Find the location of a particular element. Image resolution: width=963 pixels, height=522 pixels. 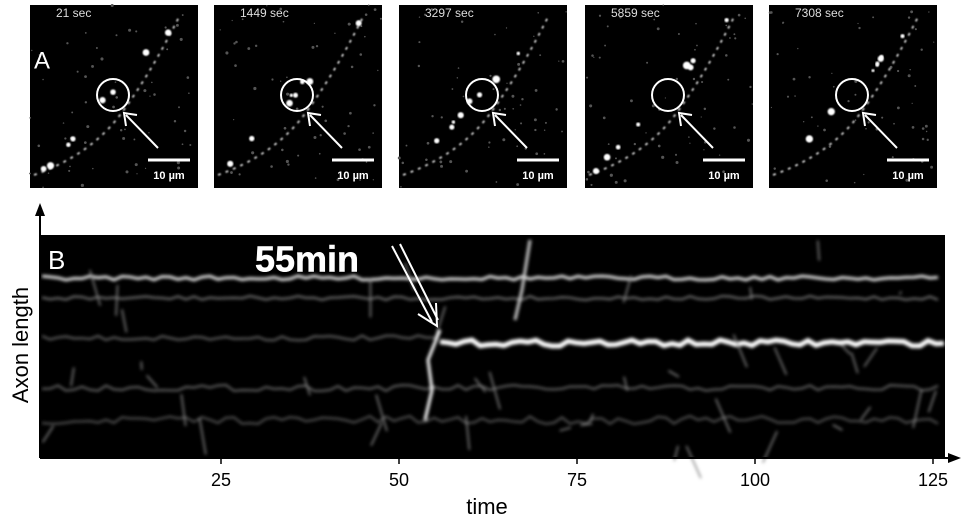

pointer-arrowhead is located at coordinates (685, 119).